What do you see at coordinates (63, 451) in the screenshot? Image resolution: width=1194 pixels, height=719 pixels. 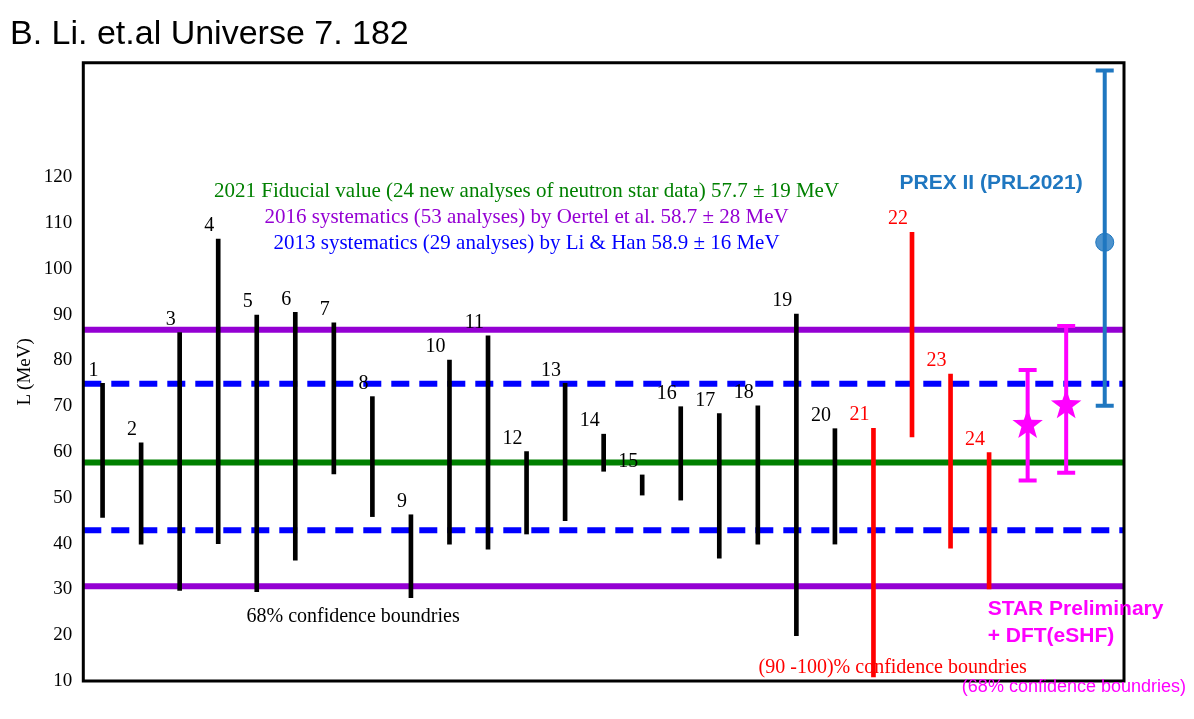 I see `y-tick-label: 60` at bounding box center [63, 451].